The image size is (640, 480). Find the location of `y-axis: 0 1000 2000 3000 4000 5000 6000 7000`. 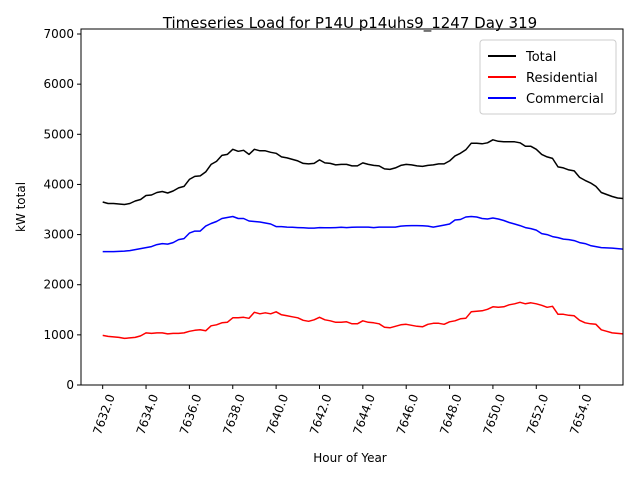

y-axis: 0 1000 2000 3000 4000 5000 6000 7000 is located at coordinates (62, 209).